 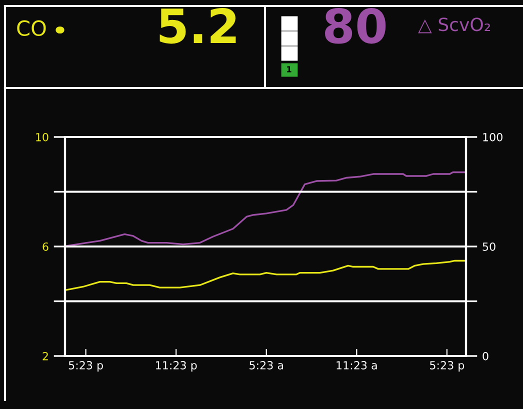 I want to click on x-tick-label: 11:23 a, so click(x=356, y=365).